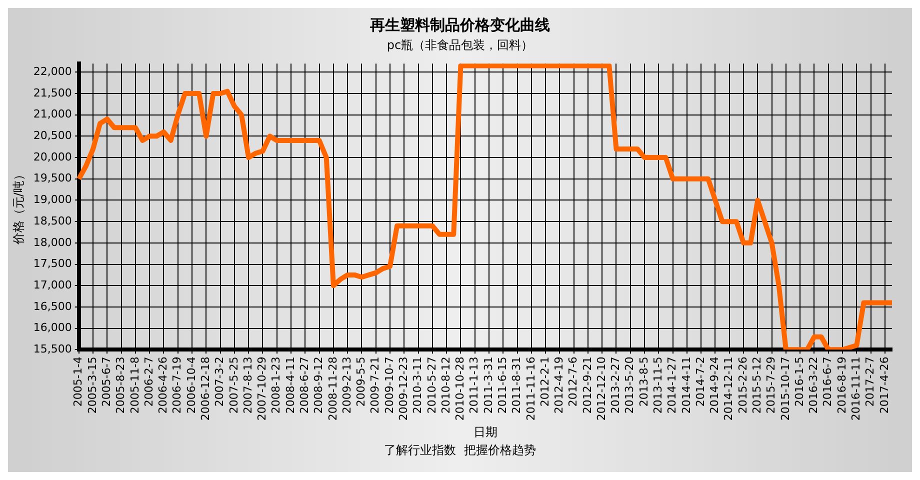 Image resolution: width=920 pixels, height=480 pixels. What do you see at coordinates (502, 385) in the screenshot?
I see `x-tick-label: 2011-6-15` at bounding box center [502, 385].